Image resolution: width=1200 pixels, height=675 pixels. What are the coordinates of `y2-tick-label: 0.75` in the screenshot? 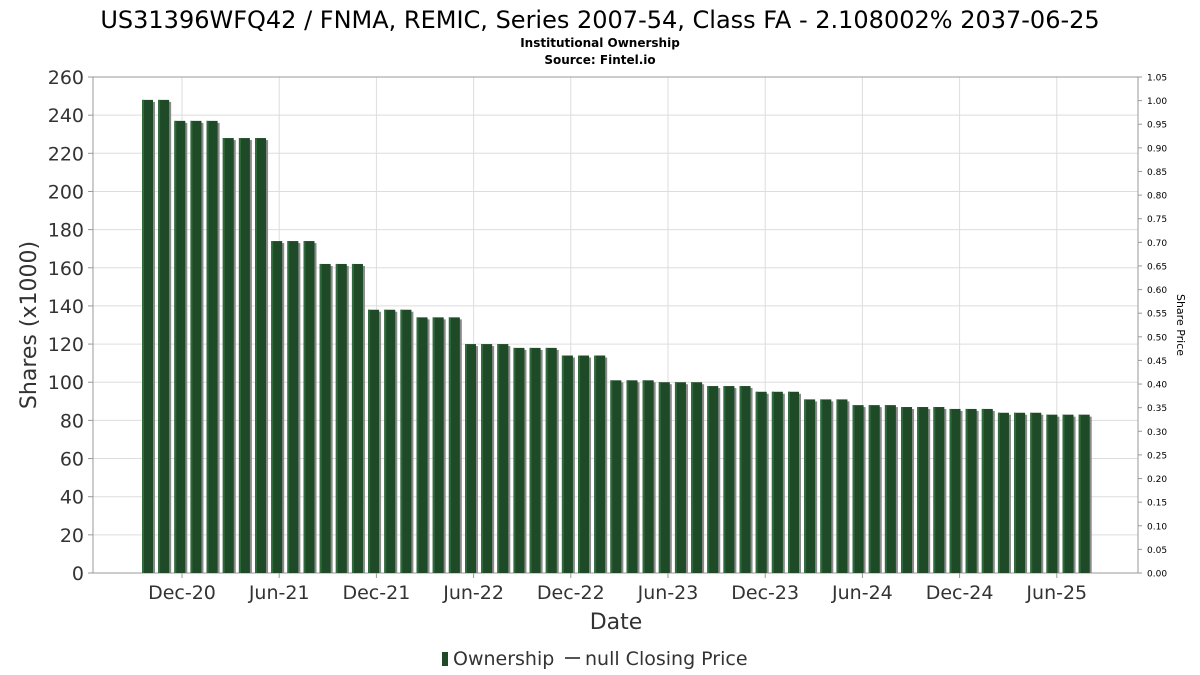 It's located at (1157, 220).